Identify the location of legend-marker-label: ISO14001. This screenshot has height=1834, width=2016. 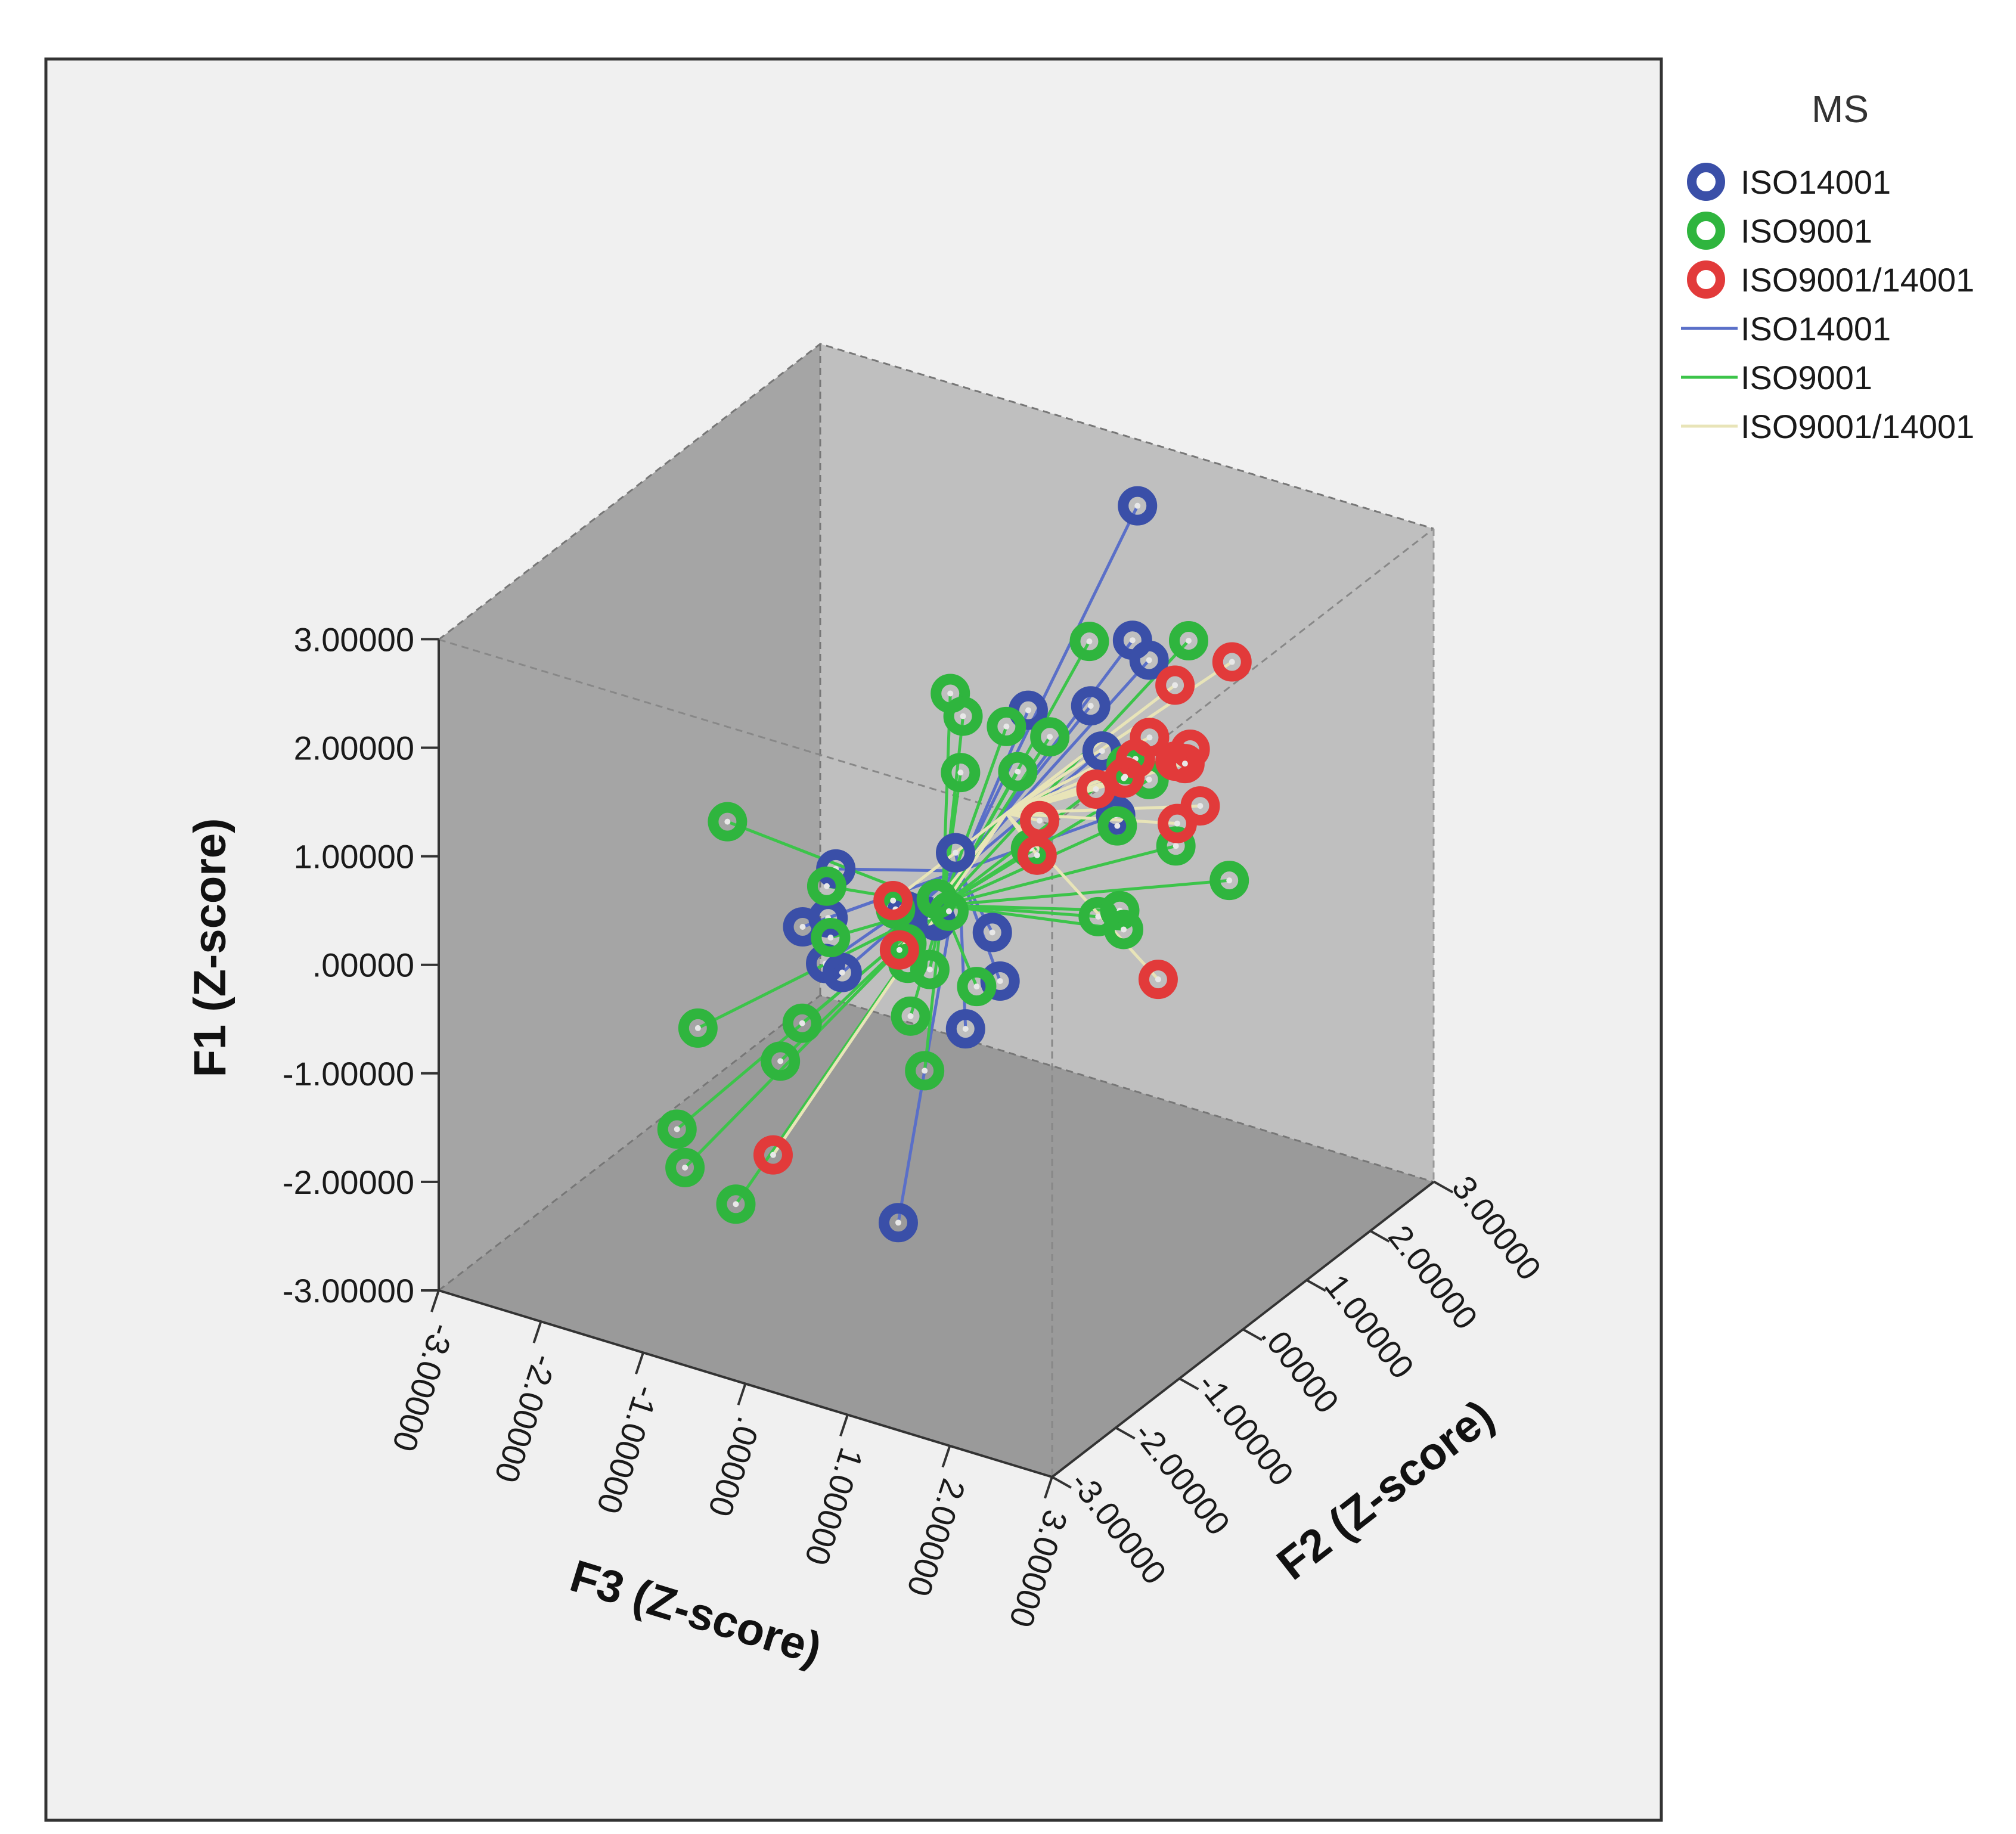
(1816, 182).